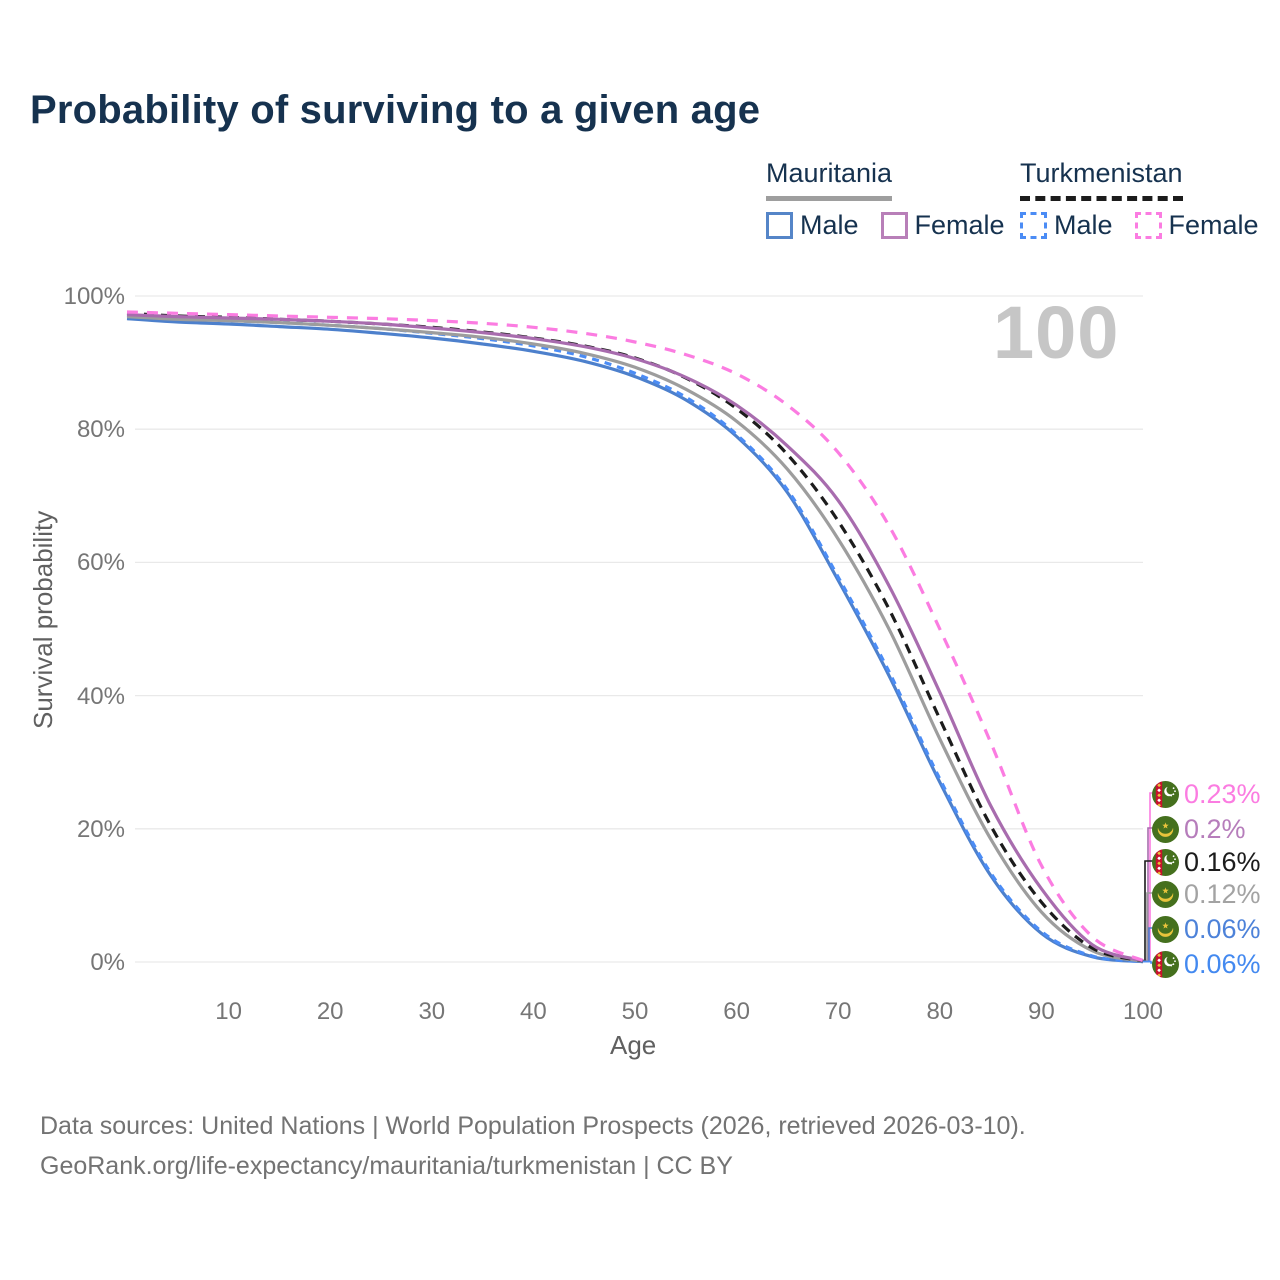 This screenshot has height=1280, width=1280. I want to click on x-tick-label: 40, so click(533, 1011).